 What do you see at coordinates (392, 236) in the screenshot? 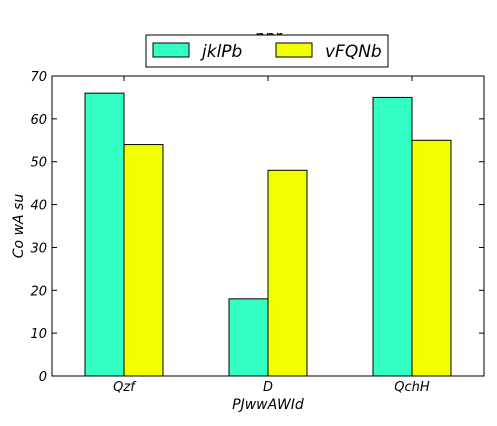
I see `bar-jklPb-QchH` at bounding box center [392, 236].